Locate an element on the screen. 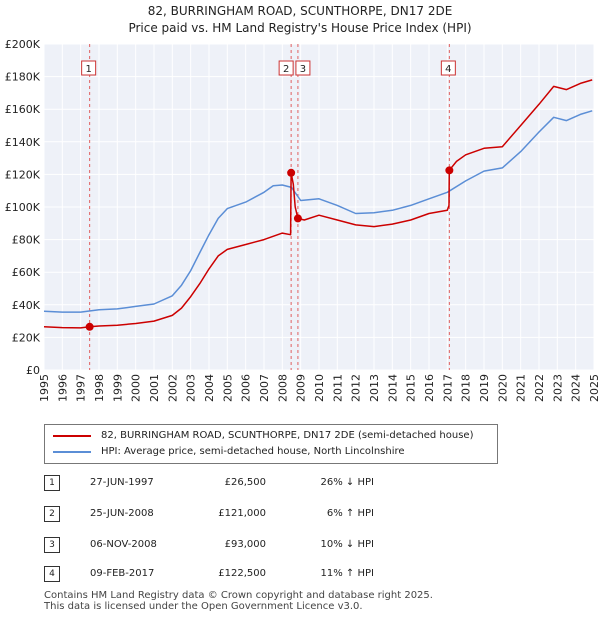  sale-marker-label: 1 is located at coordinates (88, 69).